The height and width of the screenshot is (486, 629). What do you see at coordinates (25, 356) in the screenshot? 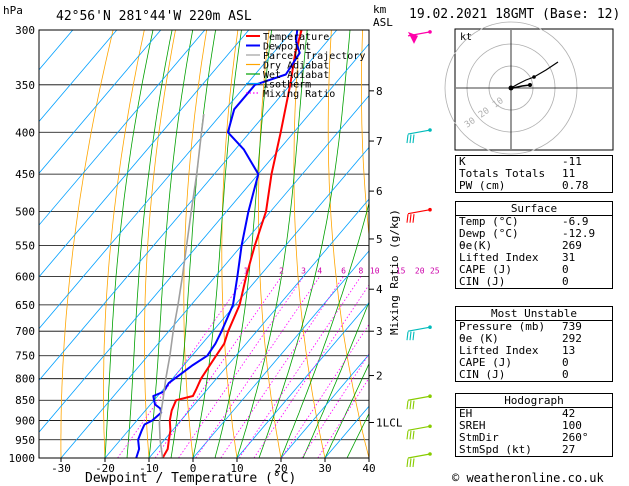
I see `pressure-tick-750: 750` at bounding box center [25, 356].